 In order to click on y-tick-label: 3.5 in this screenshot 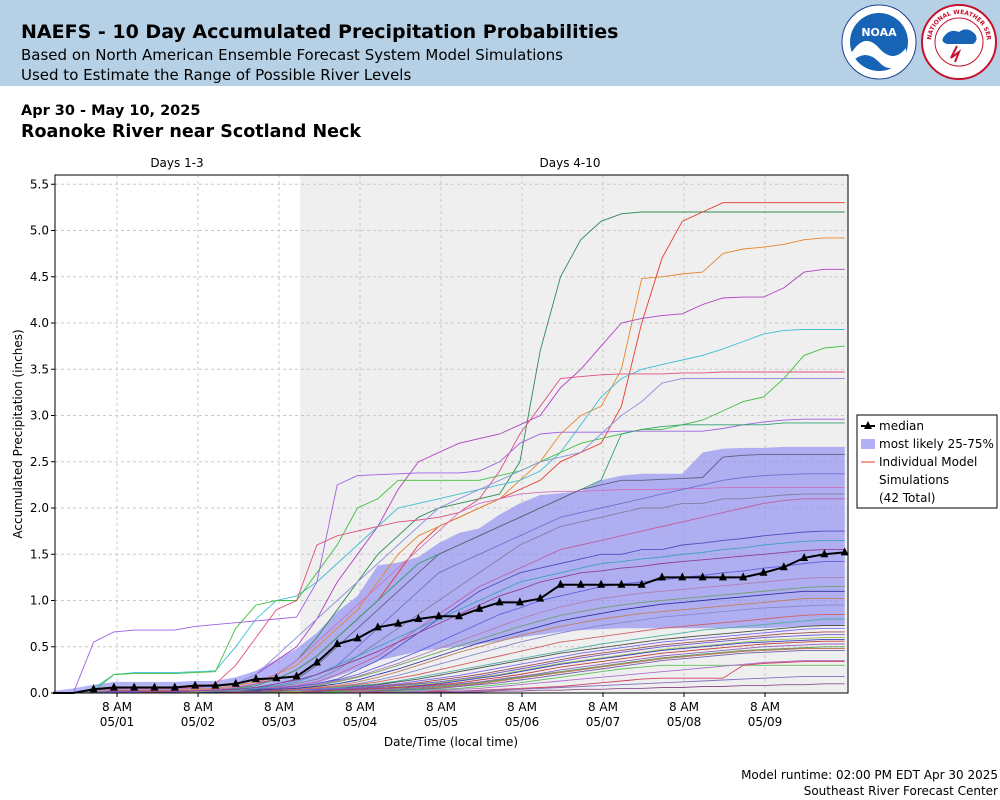, I will do `click(39, 369)`.